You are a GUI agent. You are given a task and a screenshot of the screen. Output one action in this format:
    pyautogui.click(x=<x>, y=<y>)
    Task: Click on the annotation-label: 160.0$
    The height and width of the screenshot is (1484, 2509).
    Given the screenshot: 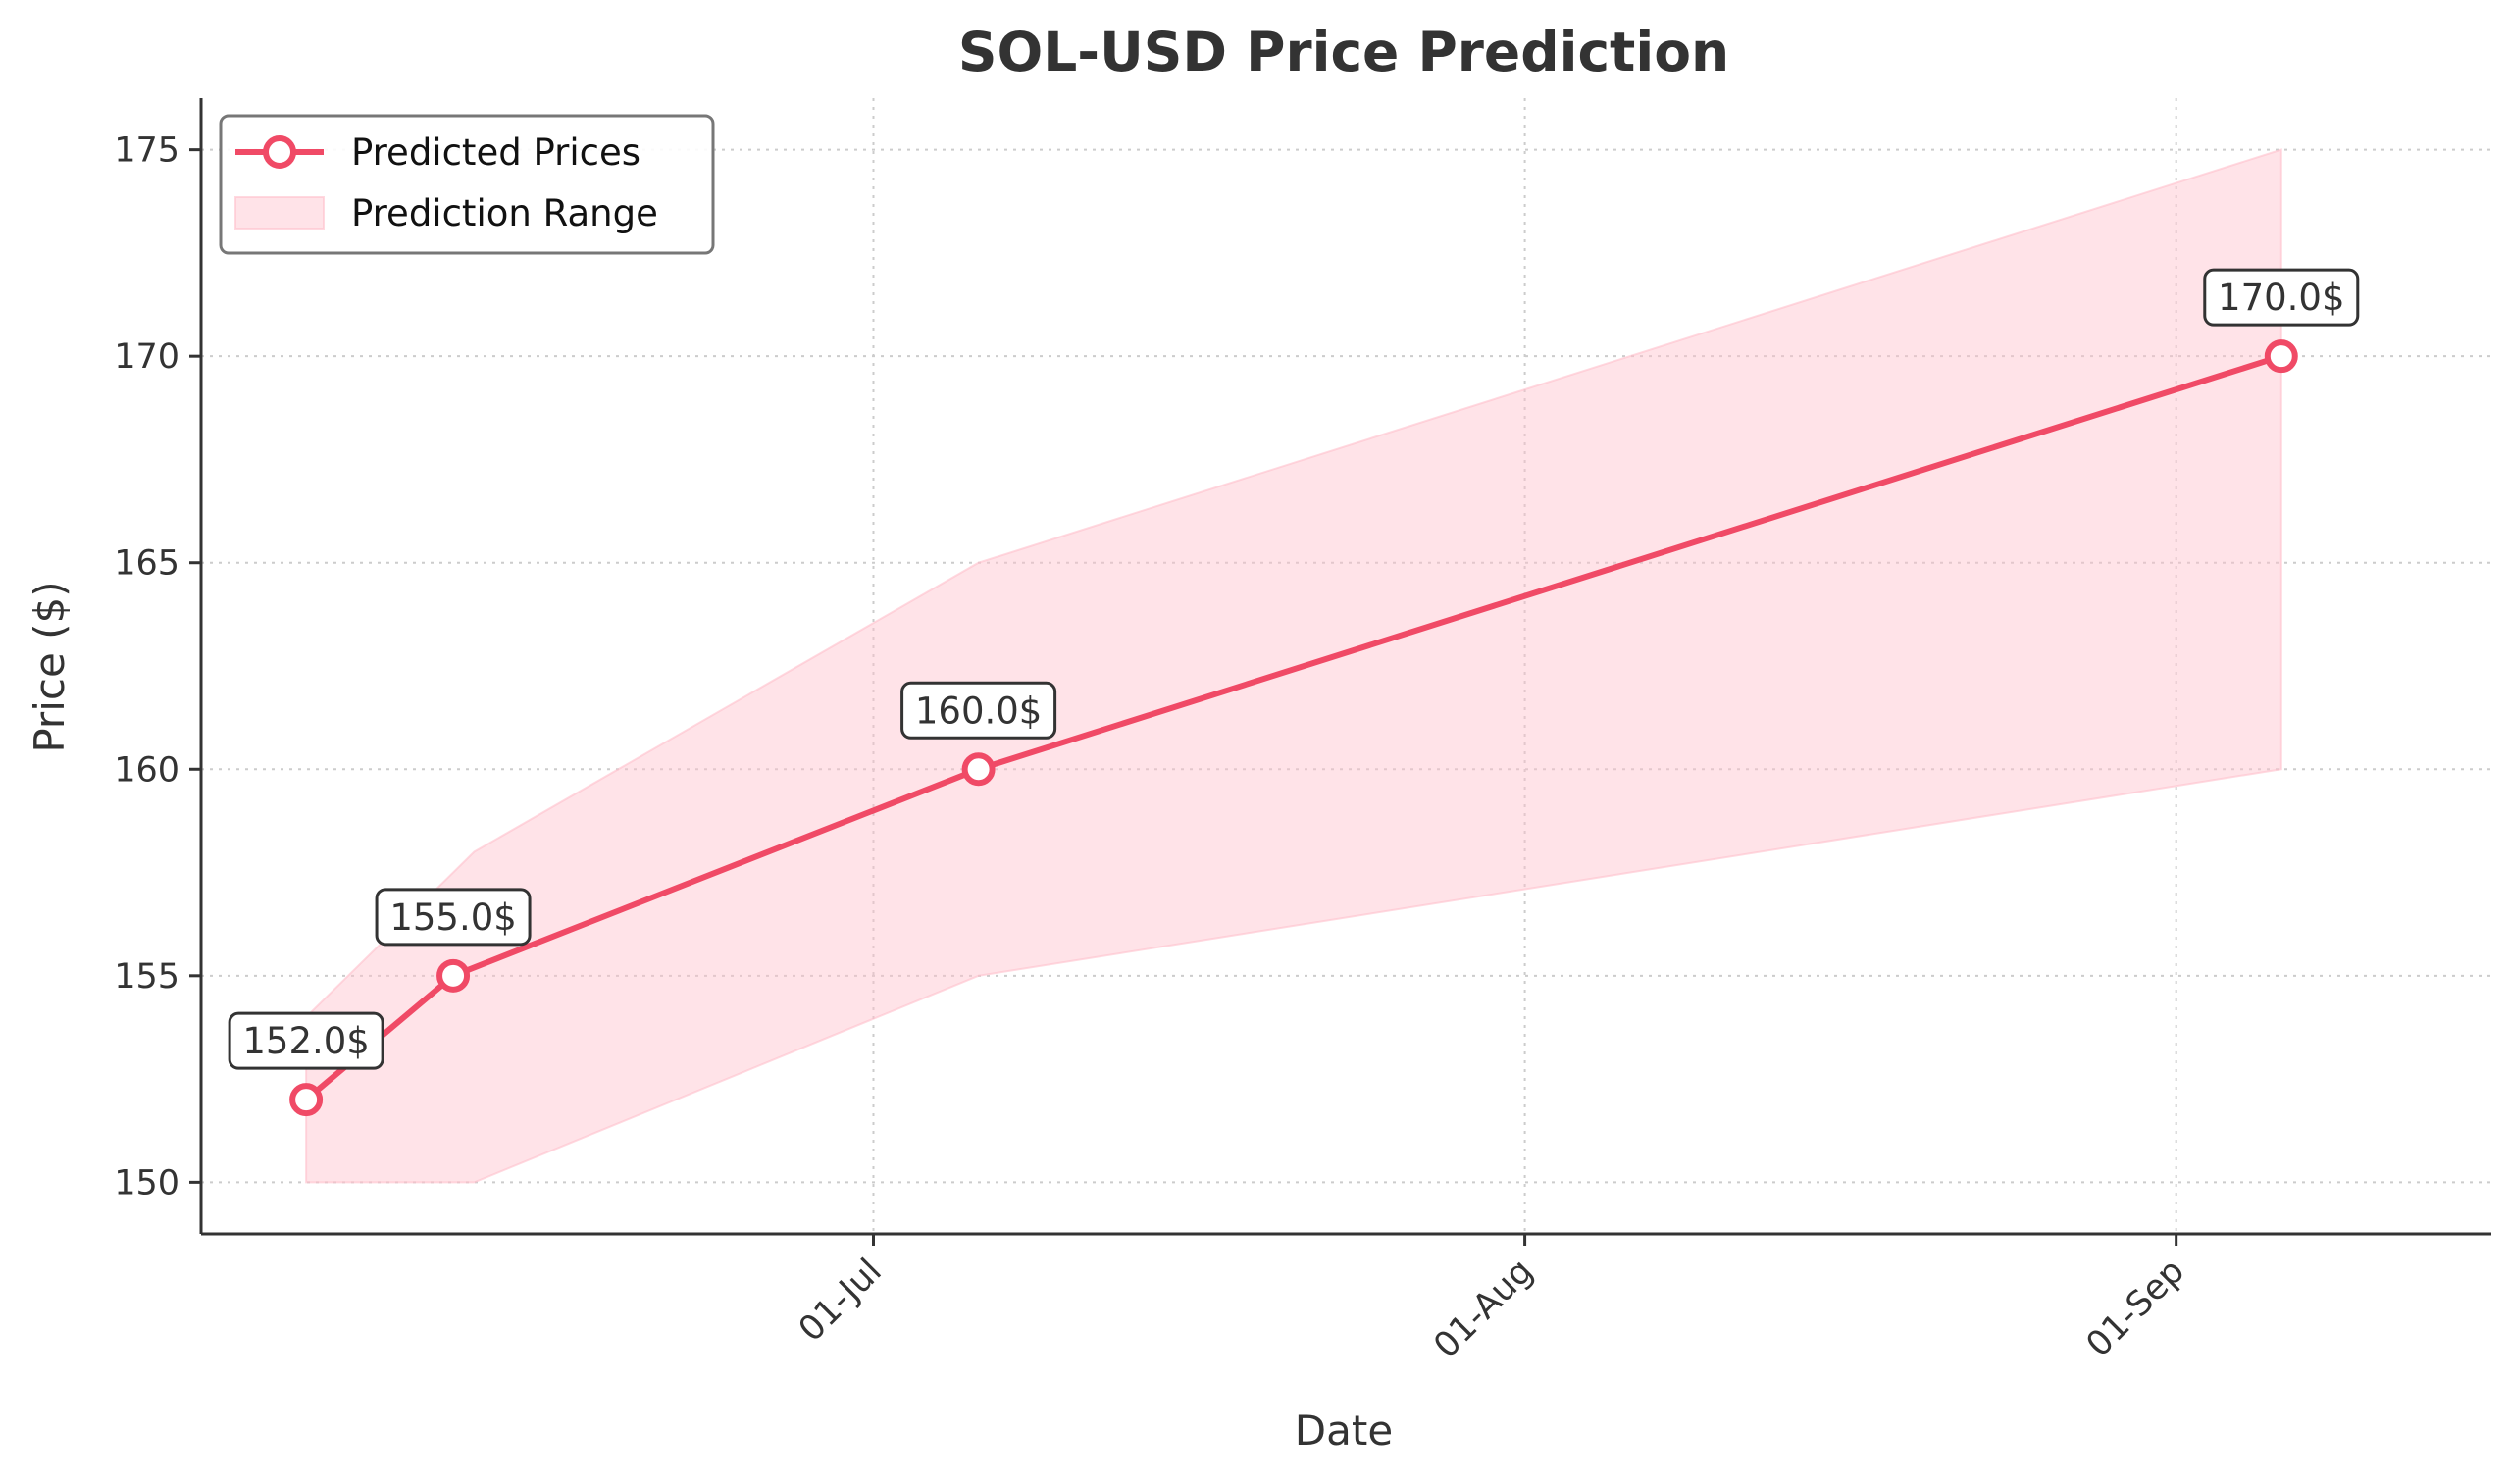 What is the action you would take?
    pyautogui.click(x=978, y=711)
    